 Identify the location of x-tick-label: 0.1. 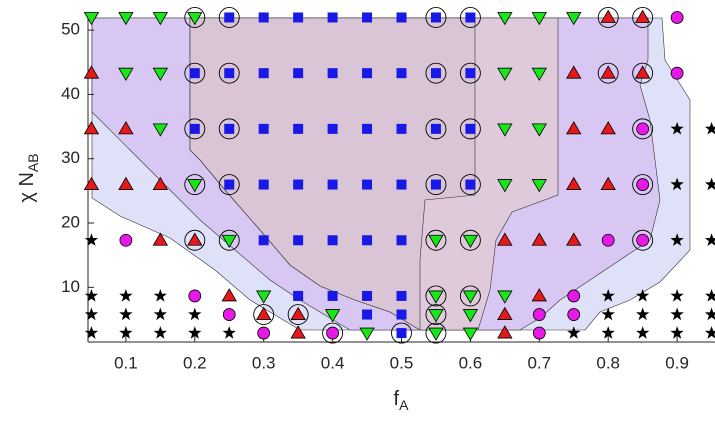
(126, 362).